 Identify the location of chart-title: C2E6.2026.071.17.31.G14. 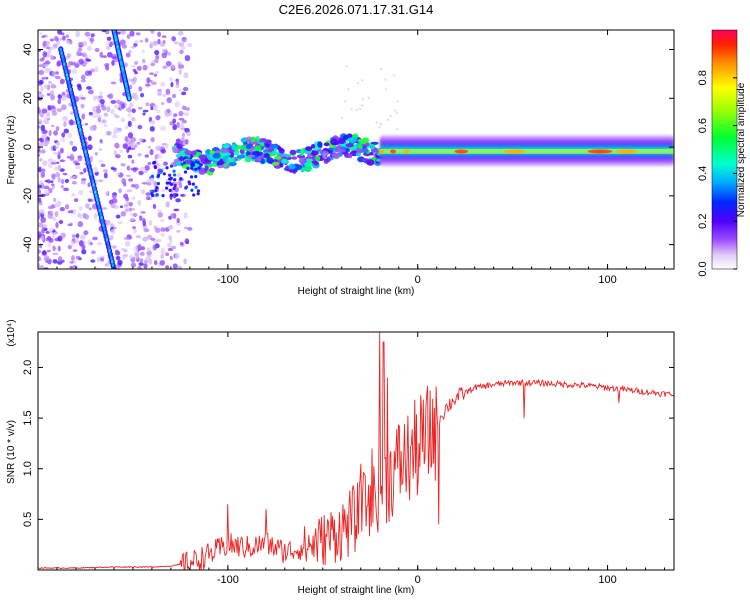
(356, 9).